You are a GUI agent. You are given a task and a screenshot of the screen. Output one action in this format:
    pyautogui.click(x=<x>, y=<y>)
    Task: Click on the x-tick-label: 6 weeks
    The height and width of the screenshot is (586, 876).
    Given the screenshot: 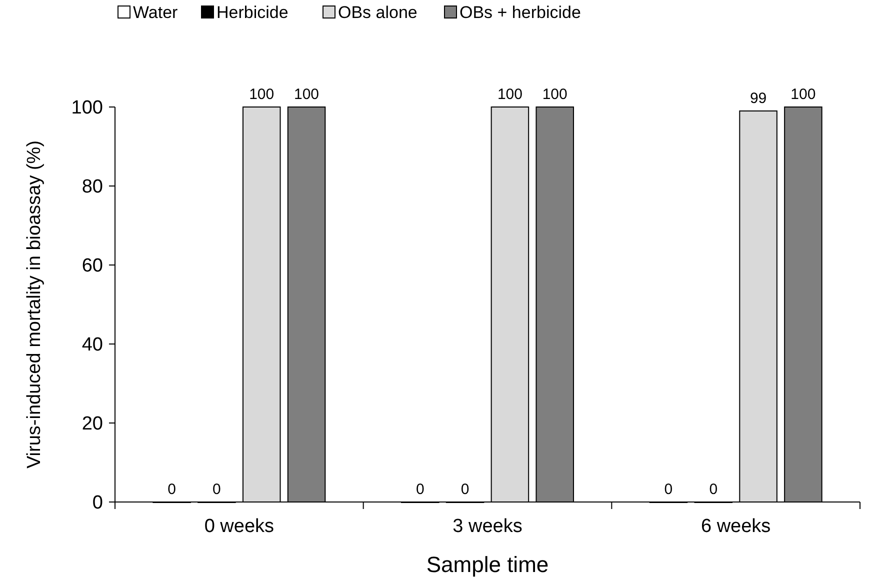 What is the action you would take?
    pyautogui.click(x=735, y=526)
    